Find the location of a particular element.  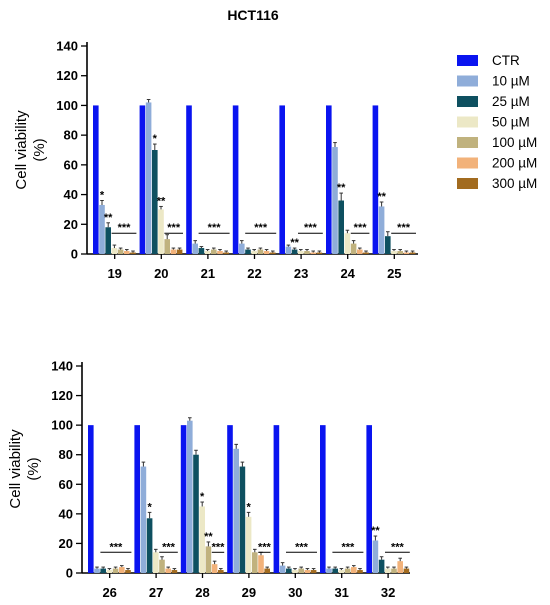

y-axis-label: Cell viability(%) is located at coordinates (30, 150).